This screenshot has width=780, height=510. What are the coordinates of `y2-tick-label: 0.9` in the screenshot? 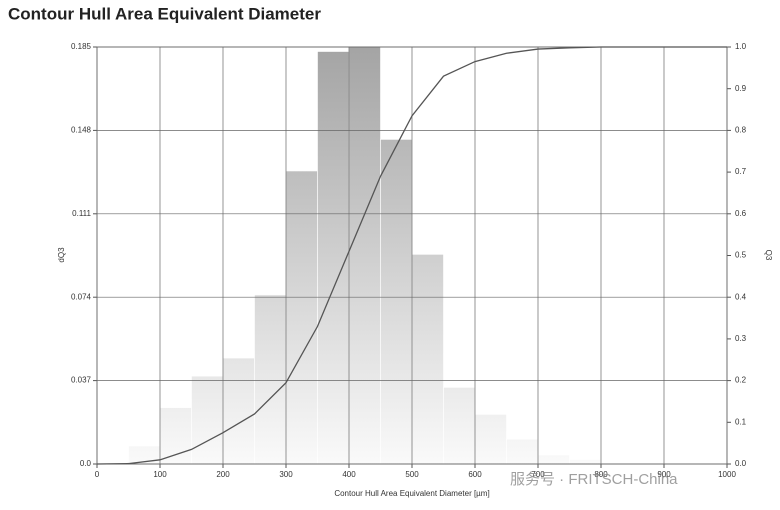 It's located at (741, 88).